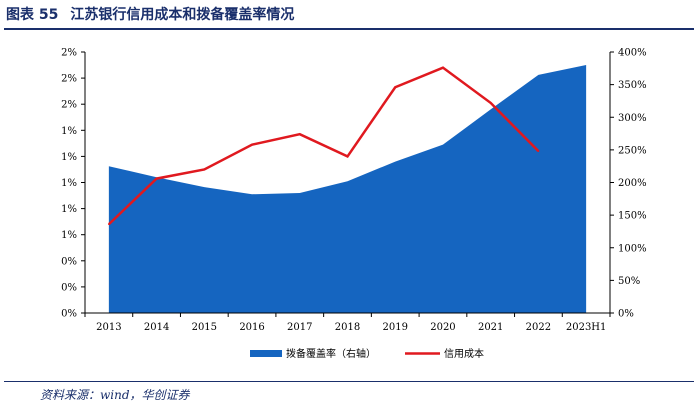 The image size is (698, 411). Describe the element at coordinates (632, 216) in the screenshot. I see `right-tick-label: 150%` at that location.